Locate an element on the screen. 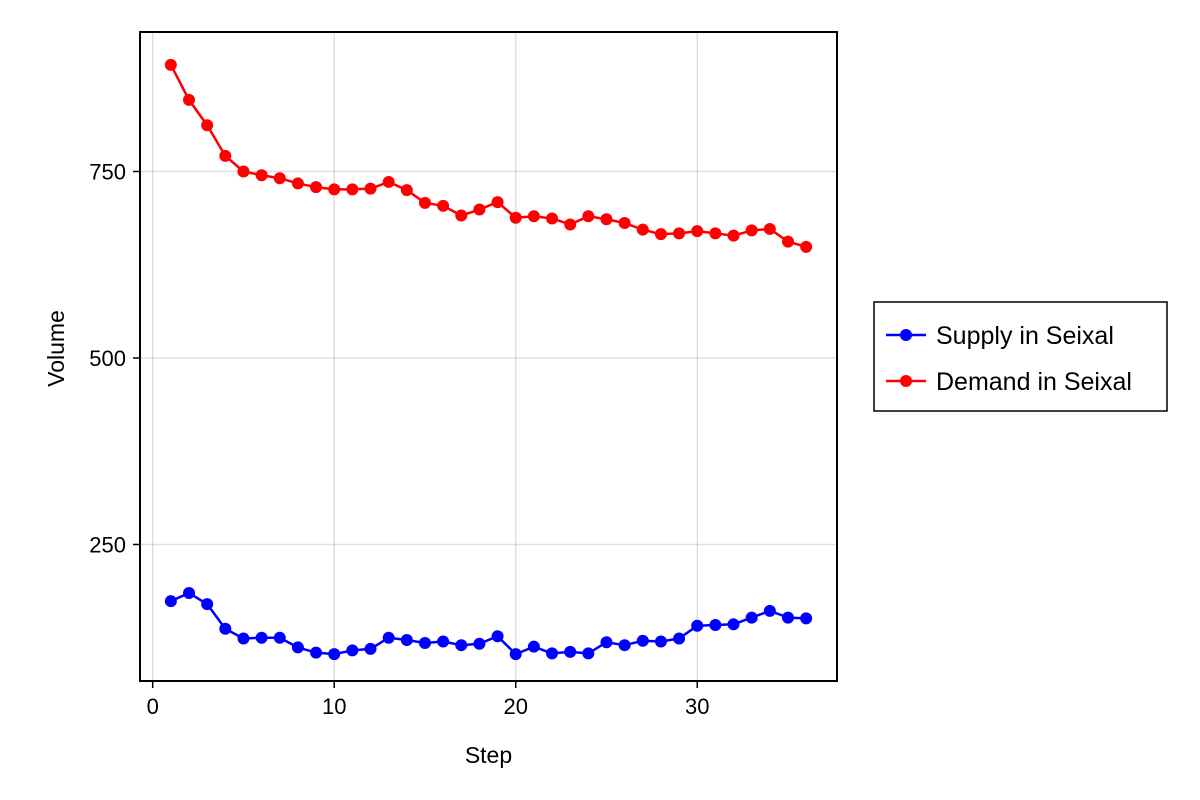 This screenshot has height=800, width=1200. legend-item: Demand in Seixal is located at coordinates (1009, 382).